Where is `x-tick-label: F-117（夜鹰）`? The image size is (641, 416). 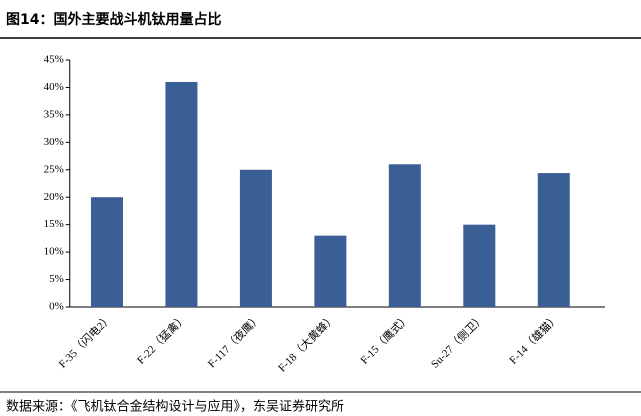
x-tick-label: F-117（夜鹰） is located at coordinates (234, 340).